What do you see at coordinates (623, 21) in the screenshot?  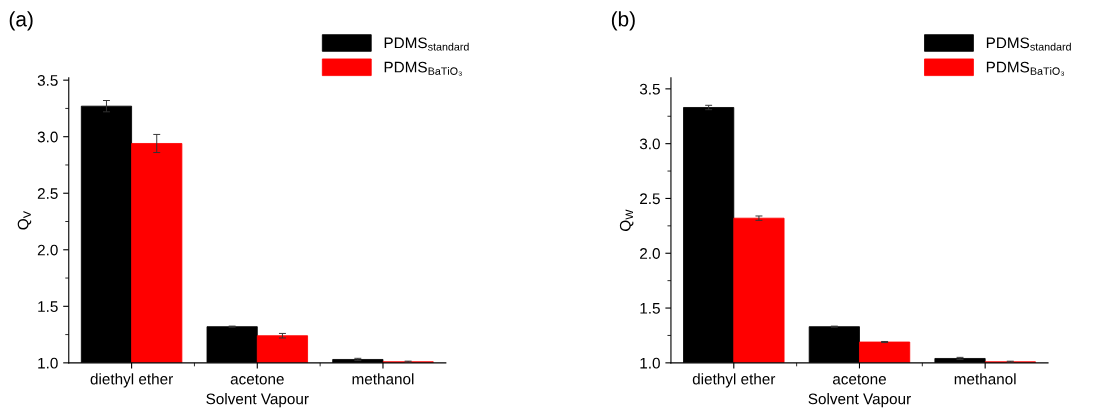 I see `chart-title: (b)` at bounding box center [623, 21].